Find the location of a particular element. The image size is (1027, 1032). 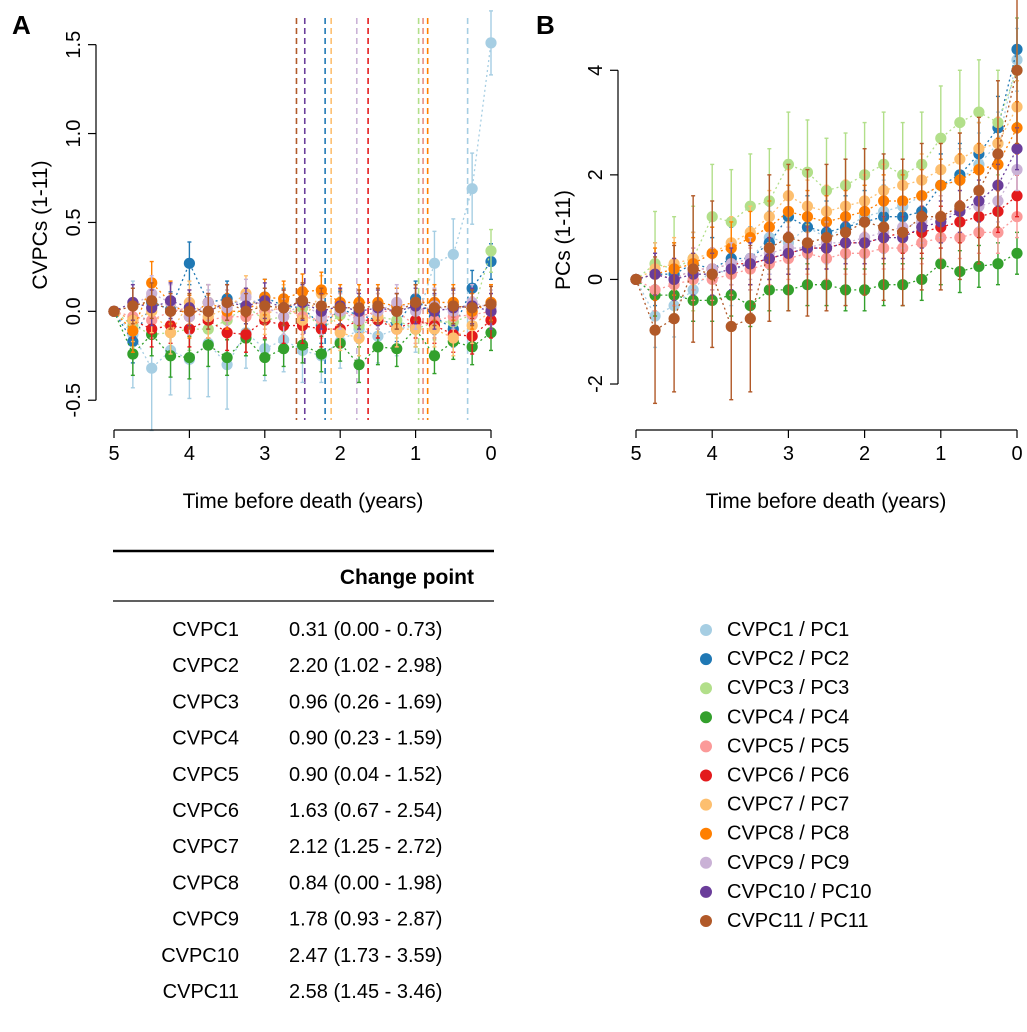

y-tick-label: 1.5 is located at coordinates (74, 45).